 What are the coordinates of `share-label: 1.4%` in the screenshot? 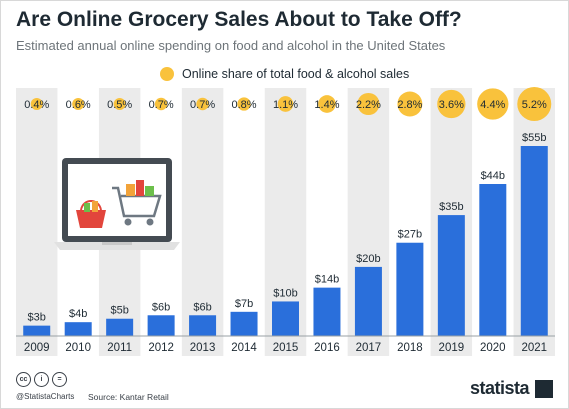 It's located at (326, 105).